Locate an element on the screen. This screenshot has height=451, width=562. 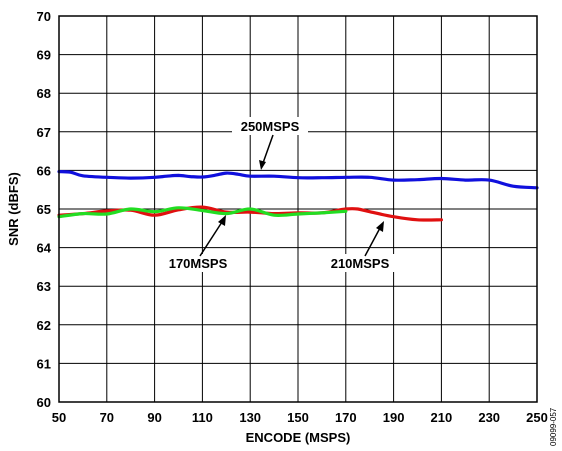
figure-id: 09099-057 is located at coordinates (553, 426).